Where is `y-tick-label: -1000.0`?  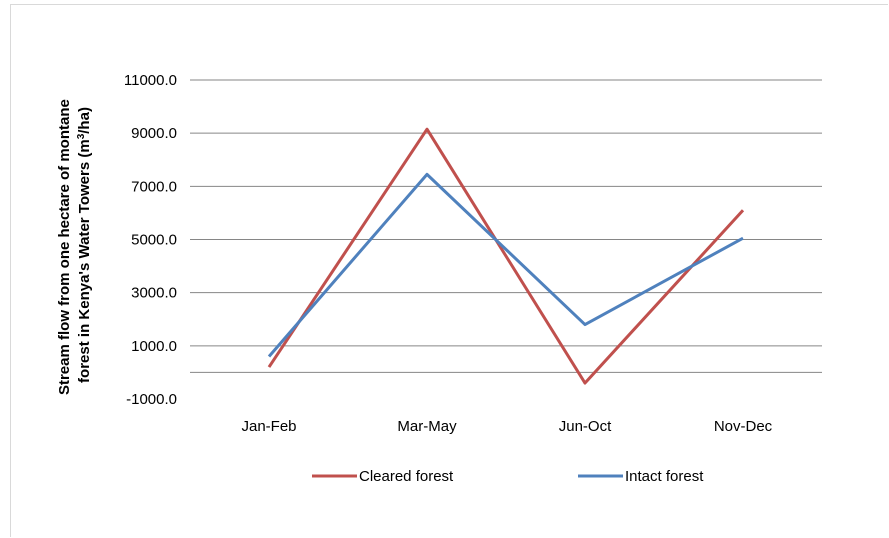
y-tick-label: -1000.0 is located at coordinates (151, 399).